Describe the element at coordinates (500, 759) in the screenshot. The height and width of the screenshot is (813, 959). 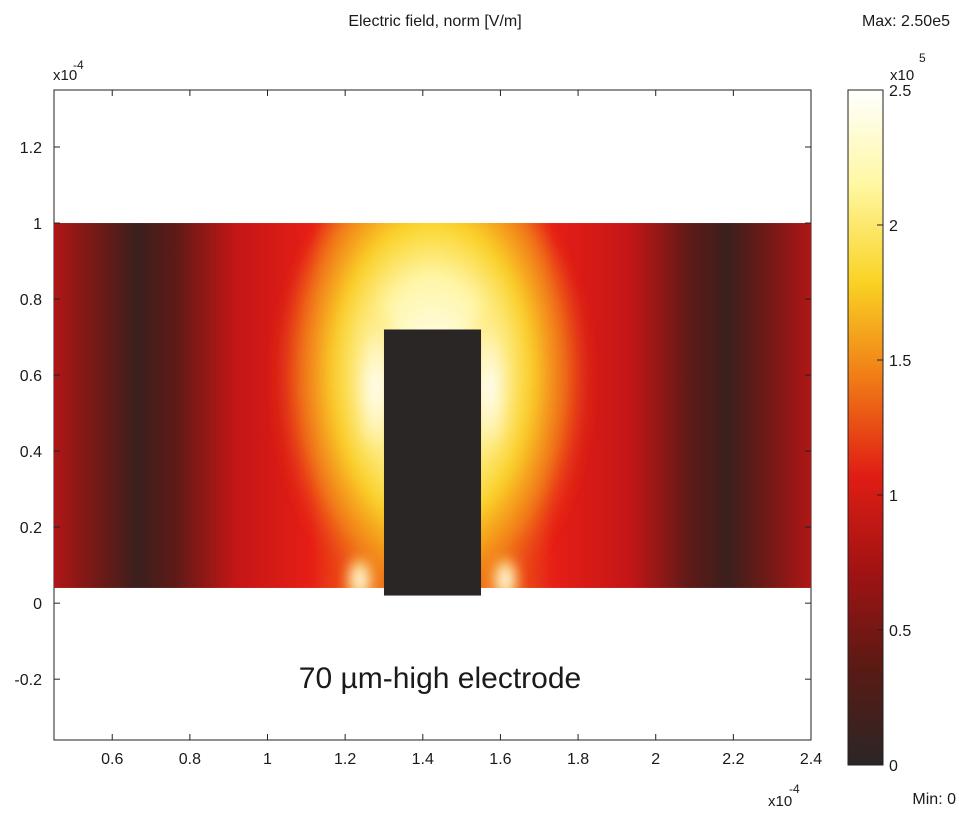
I see `x-tick-label: 1.6` at that location.